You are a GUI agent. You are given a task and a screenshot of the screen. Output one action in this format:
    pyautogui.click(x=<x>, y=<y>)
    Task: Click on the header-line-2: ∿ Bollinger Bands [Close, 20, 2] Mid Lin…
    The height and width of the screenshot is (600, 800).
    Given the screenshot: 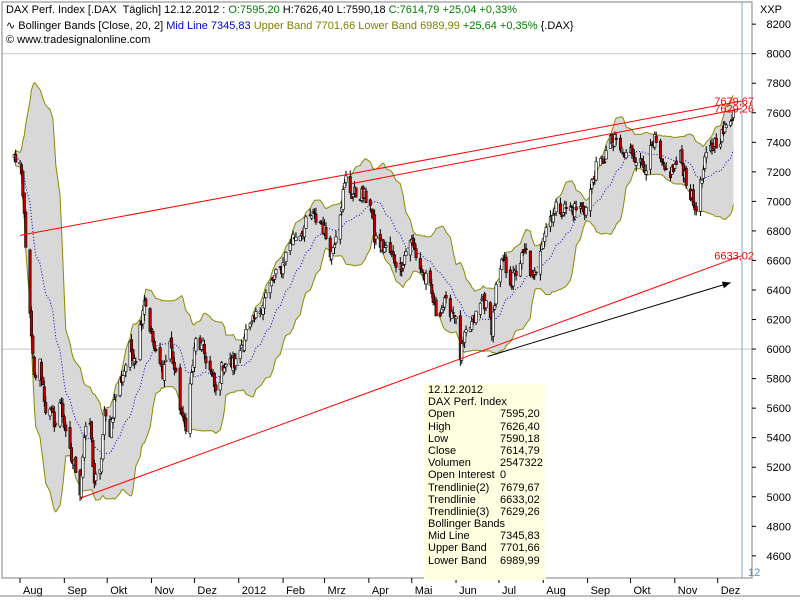 What is the action you would take?
    pyautogui.click(x=290, y=25)
    